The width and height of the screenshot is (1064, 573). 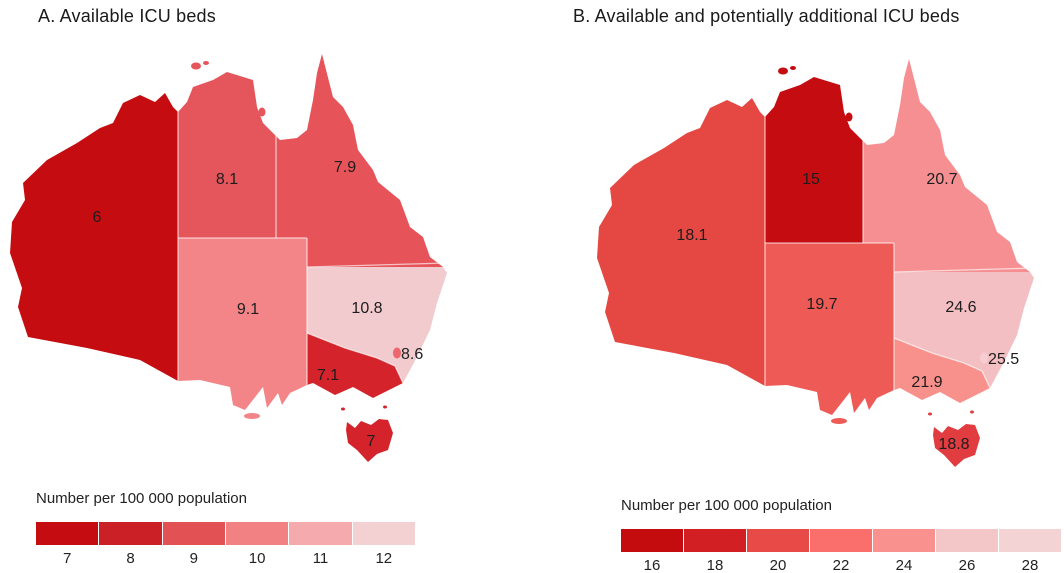 I want to click on legend-tick-label: 28, so click(x=1030, y=565).